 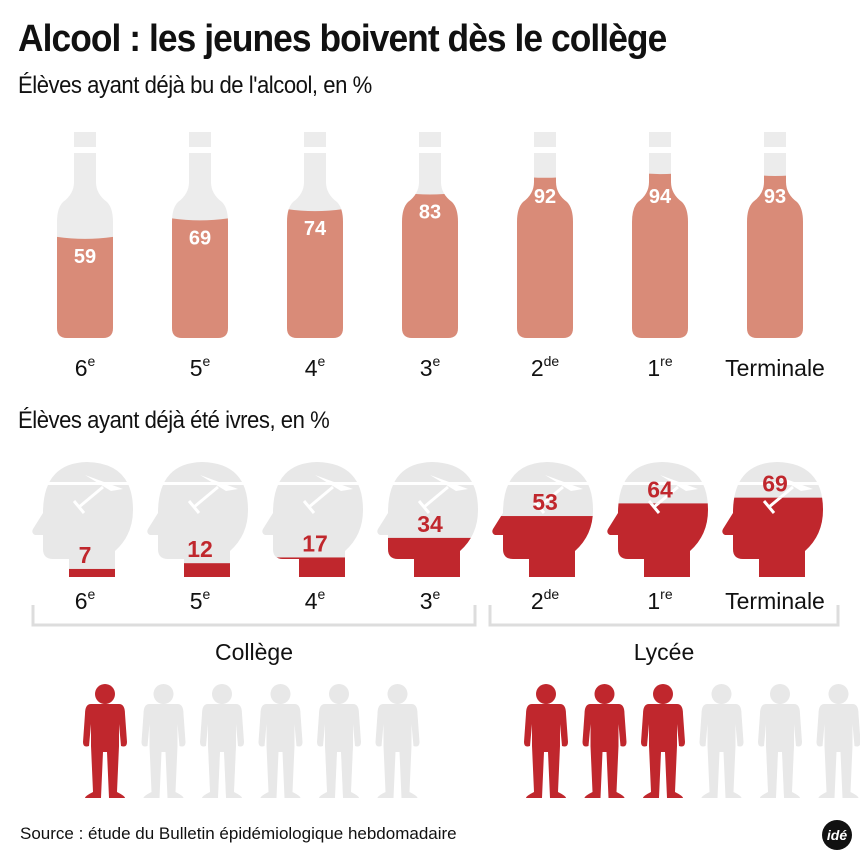 What do you see at coordinates (200, 600) in the screenshot?
I see `head-grade-label: 5e` at bounding box center [200, 600].